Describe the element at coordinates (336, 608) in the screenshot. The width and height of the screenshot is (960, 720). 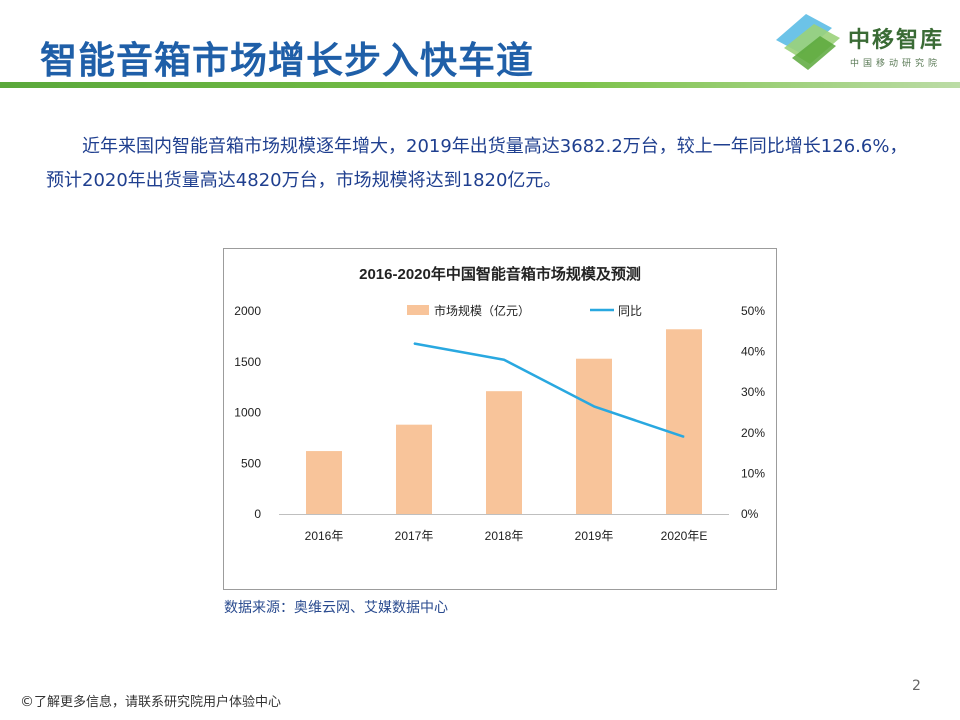
I see `data-source: 数据来源：奥维云网、艾媒数据中心` at that location.